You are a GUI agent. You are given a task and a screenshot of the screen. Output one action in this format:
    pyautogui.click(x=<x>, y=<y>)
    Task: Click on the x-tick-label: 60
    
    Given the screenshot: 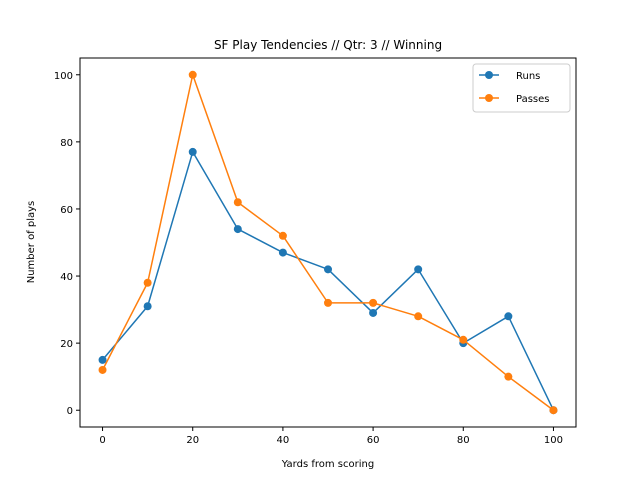 What is the action you would take?
    pyautogui.click(x=373, y=440)
    